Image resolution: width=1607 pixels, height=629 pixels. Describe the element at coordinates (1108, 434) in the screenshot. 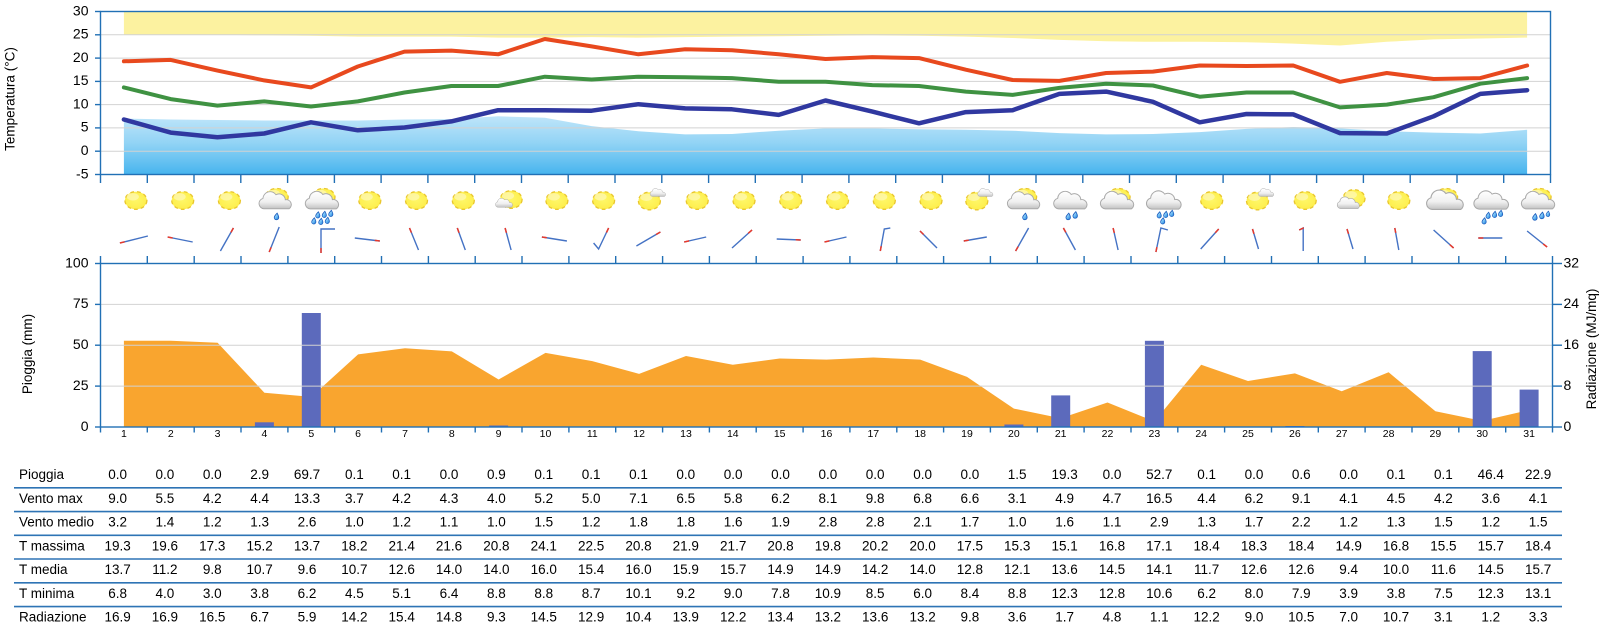

I see `svg-text: 22` at that location.